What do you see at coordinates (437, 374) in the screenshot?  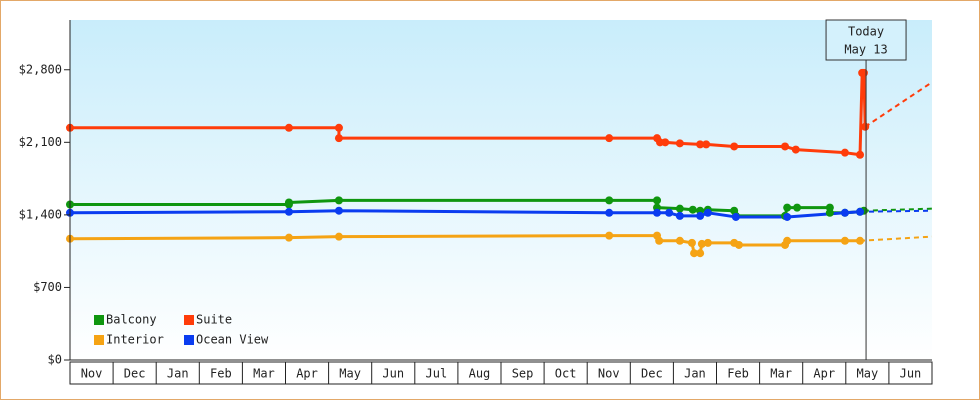 I see `x-tick-label: Jul` at bounding box center [437, 374].